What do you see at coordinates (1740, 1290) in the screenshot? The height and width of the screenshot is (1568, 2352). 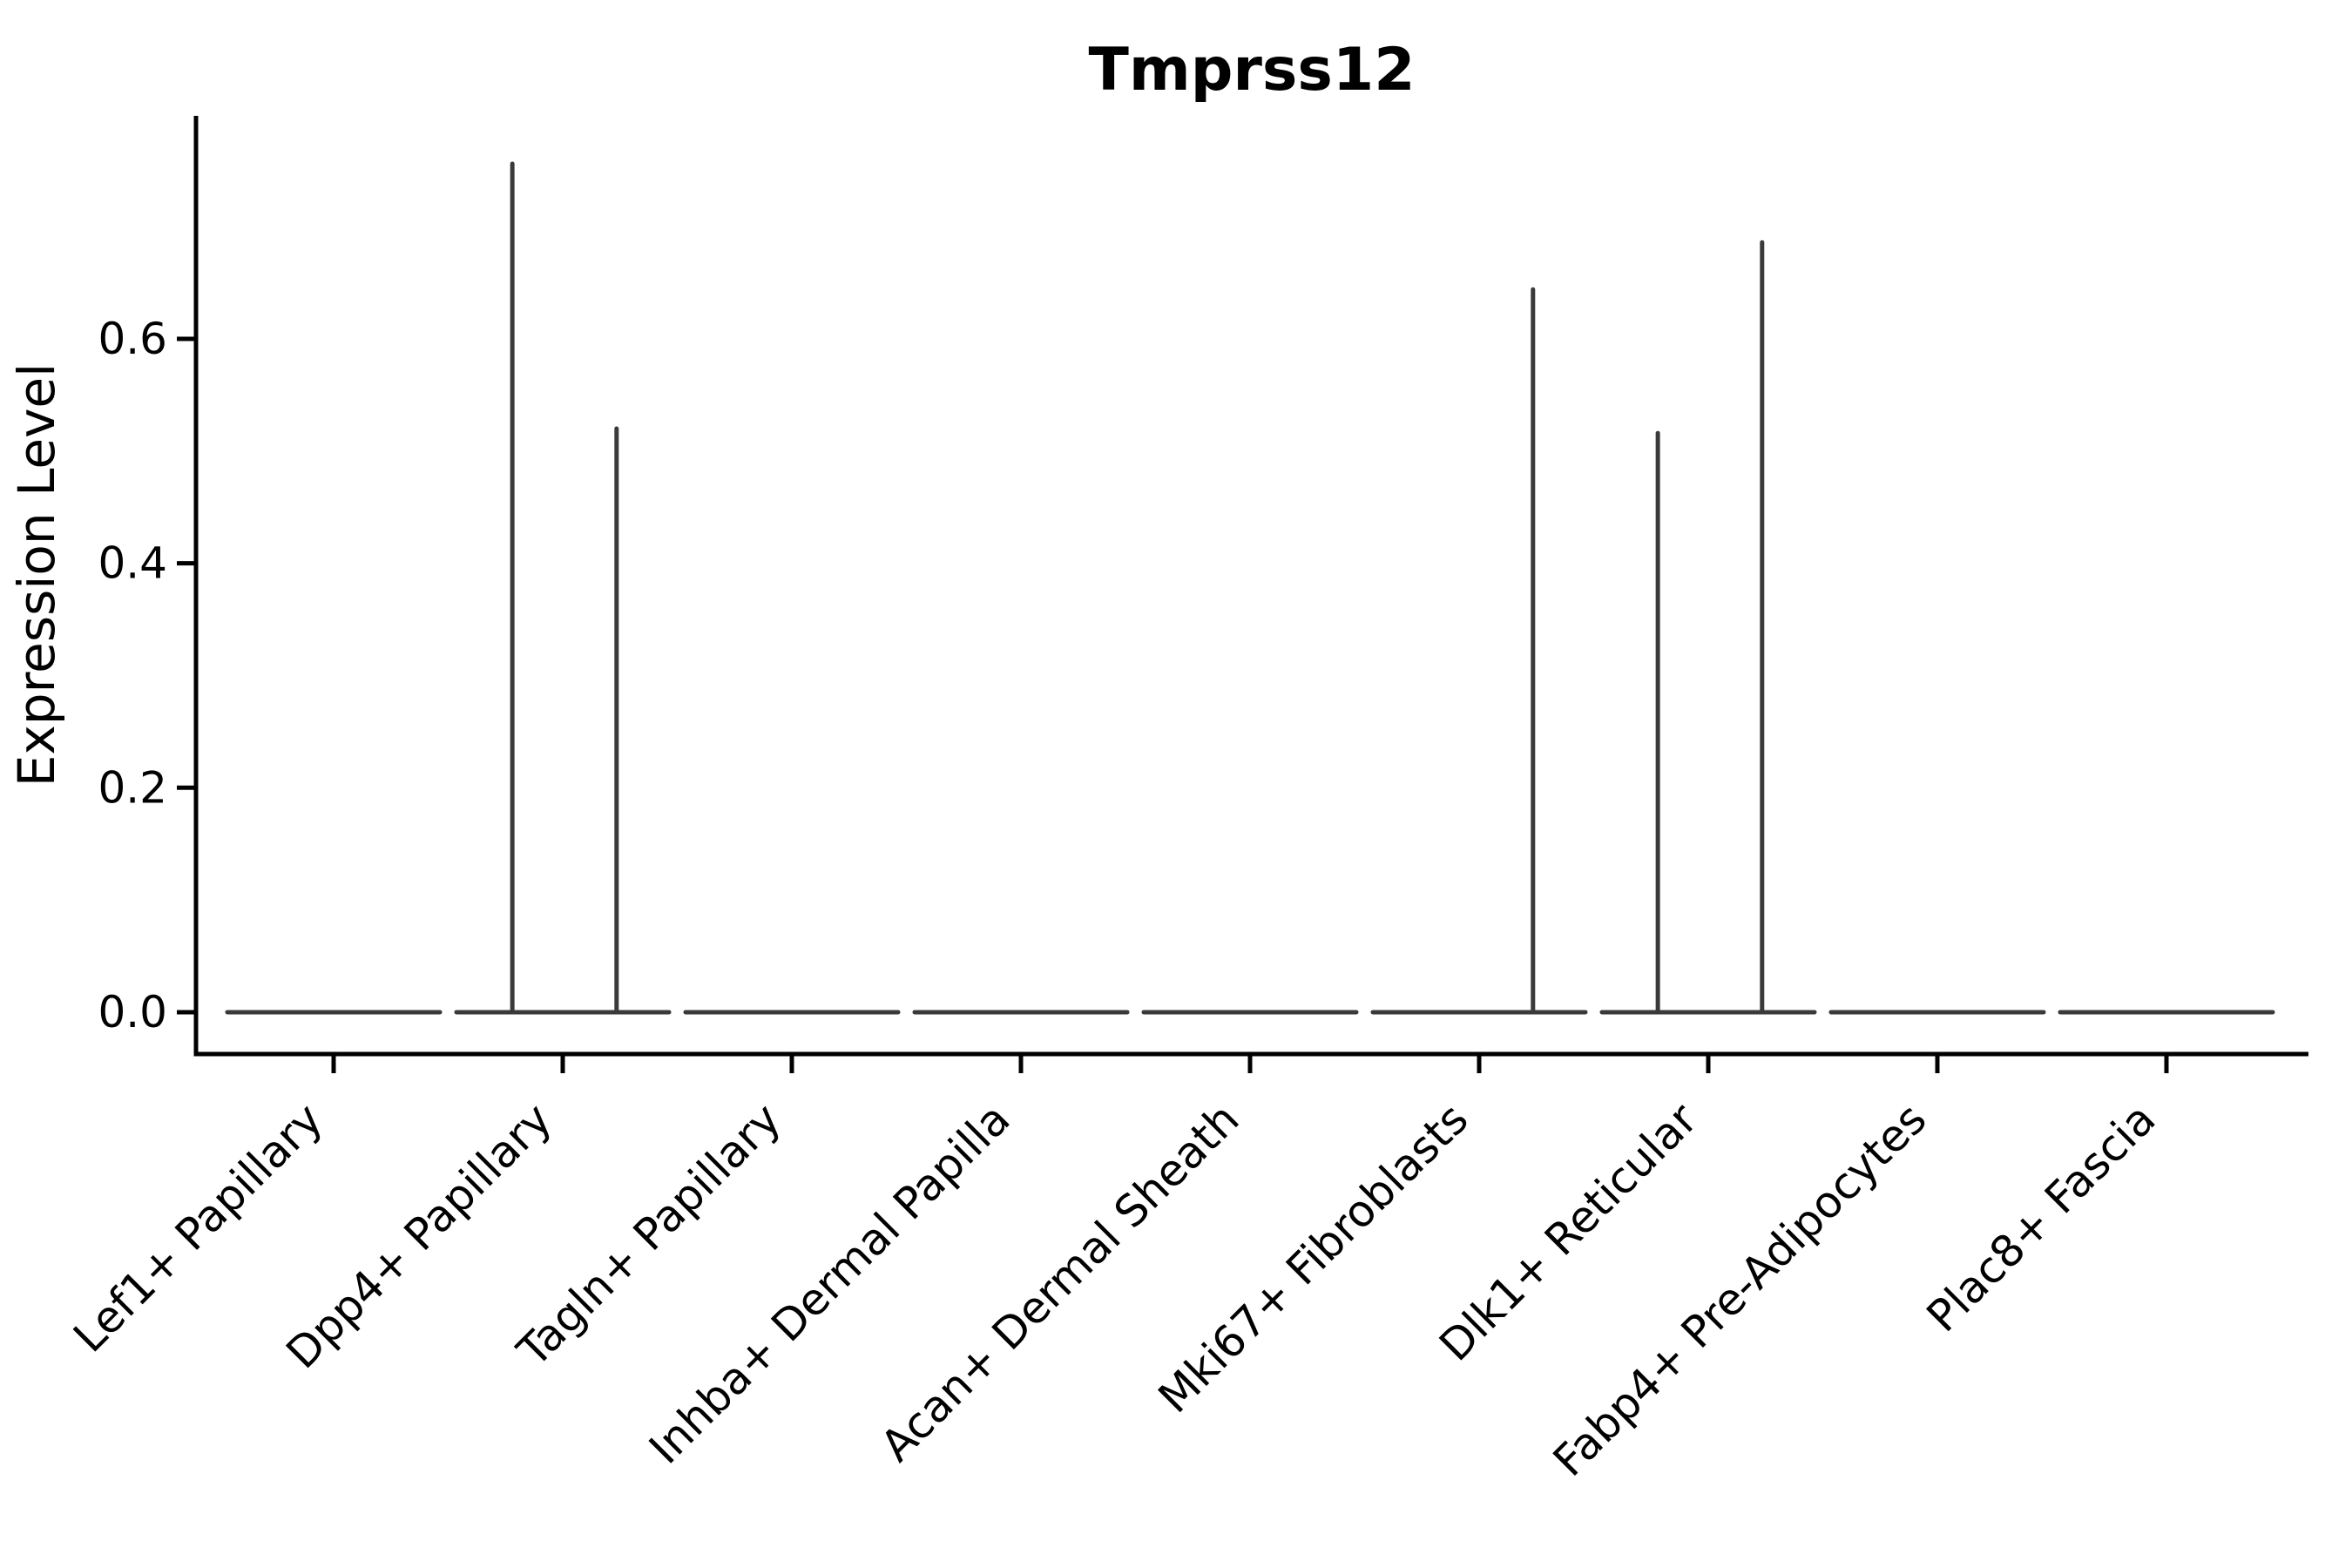 I see `x-tick-label: Fabp4+ Pre-Adipocytes` at bounding box center [1740, 1290].